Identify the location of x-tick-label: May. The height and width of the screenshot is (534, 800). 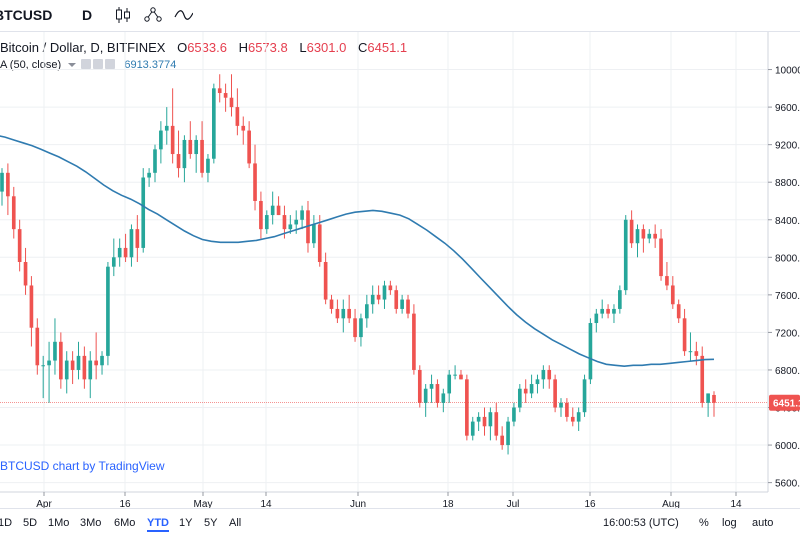
(203, 504).